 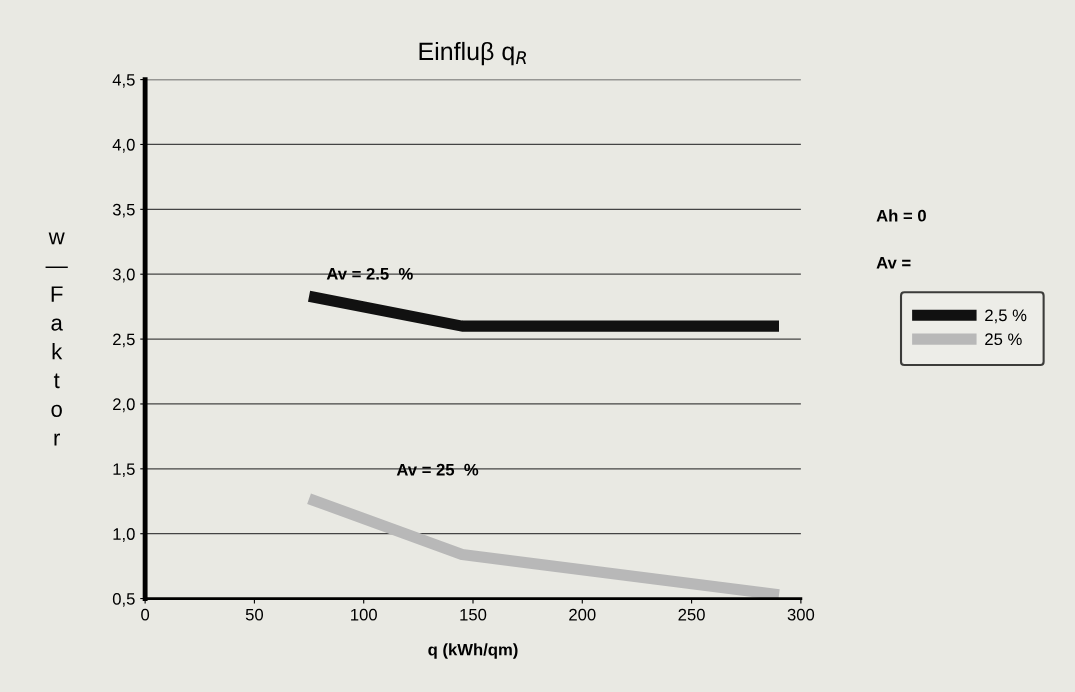 What do you see at coordinates (473, 651) in the screenshot?
I see `x-axis-title: q (kWh/qm)` at bounding box center [473, 651].